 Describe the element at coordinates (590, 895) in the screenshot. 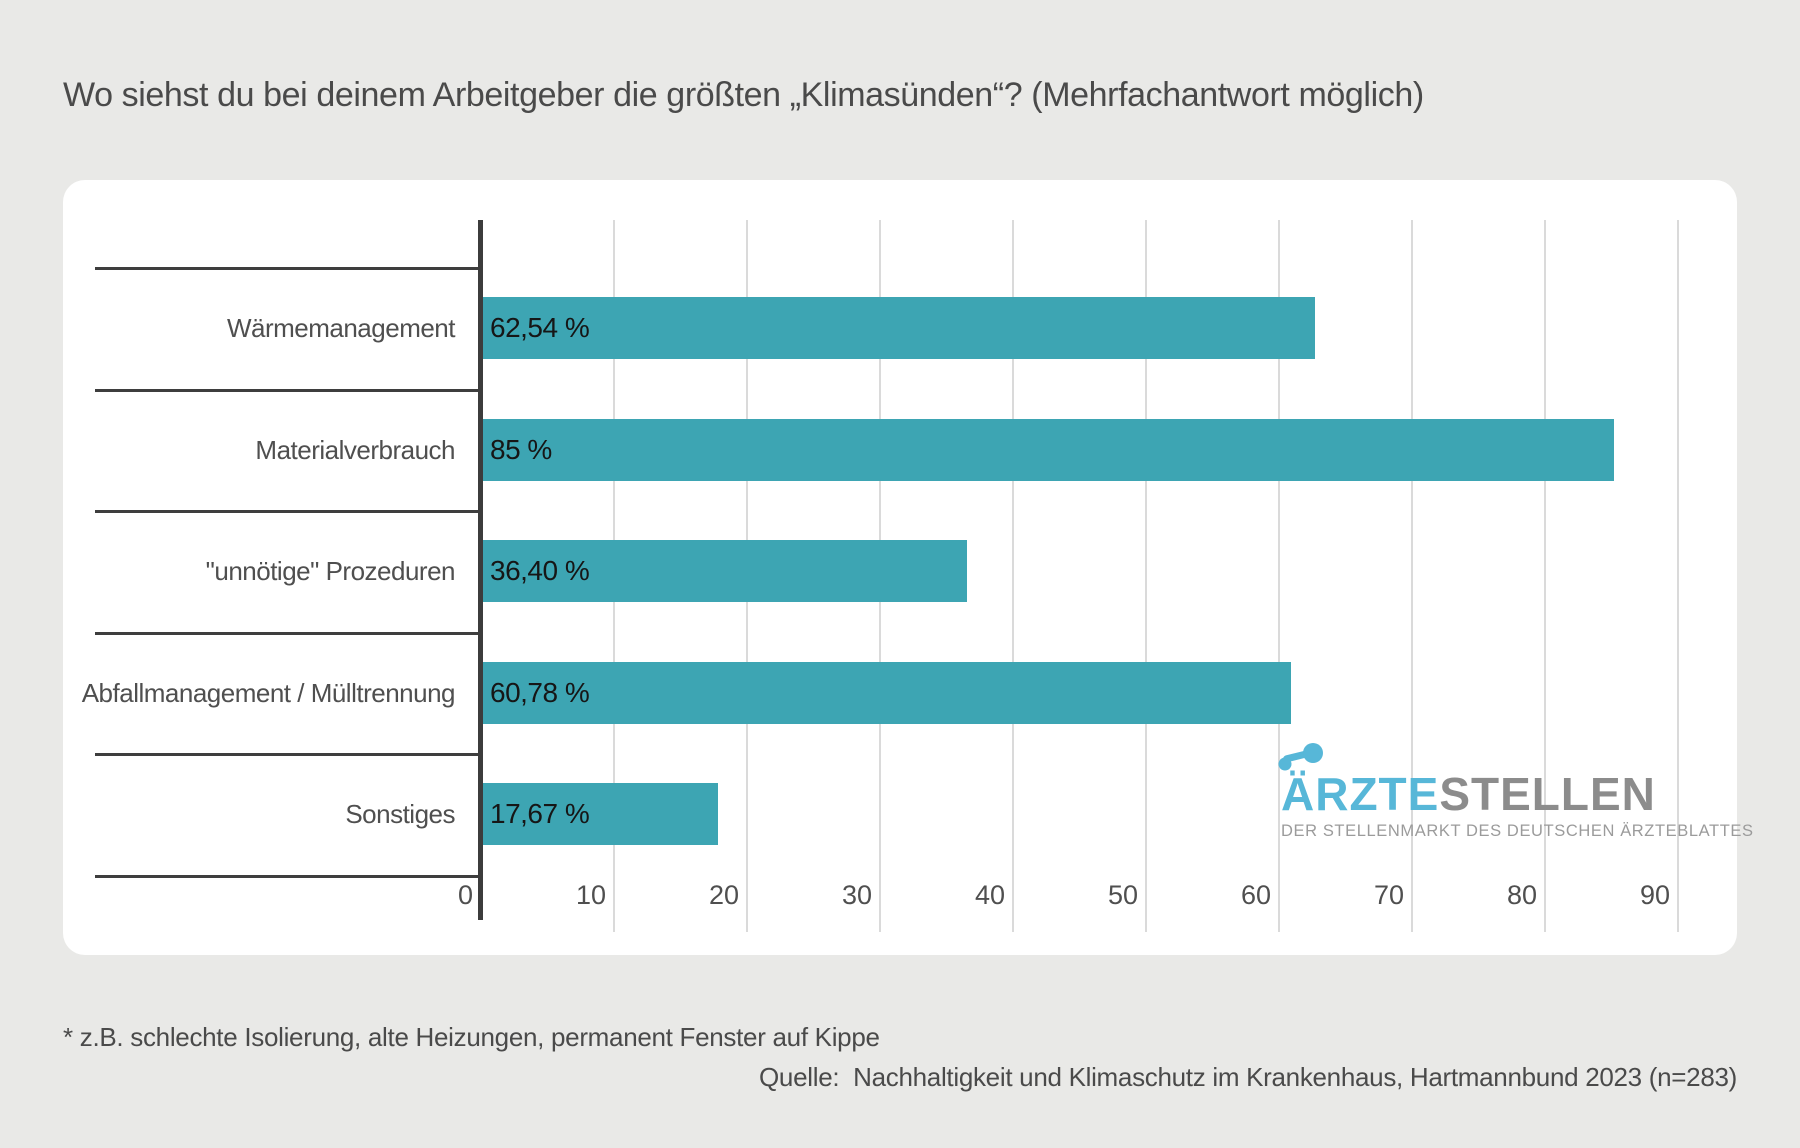

I see `x-tick-10: 10` at that location.